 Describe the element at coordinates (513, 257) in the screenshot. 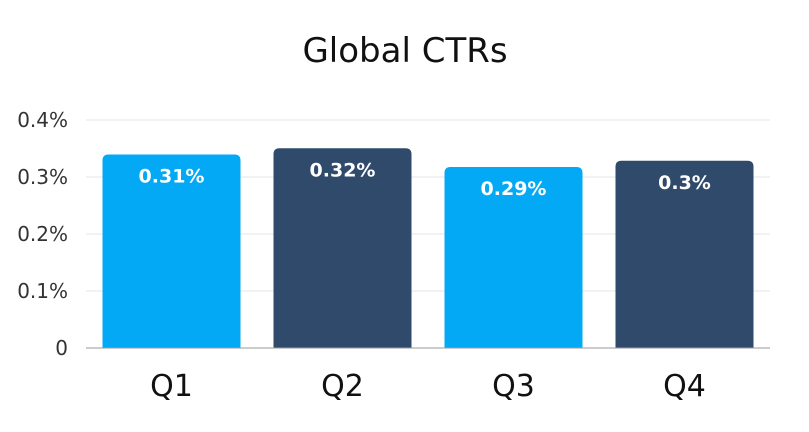

I see `bar-q3` at that location.